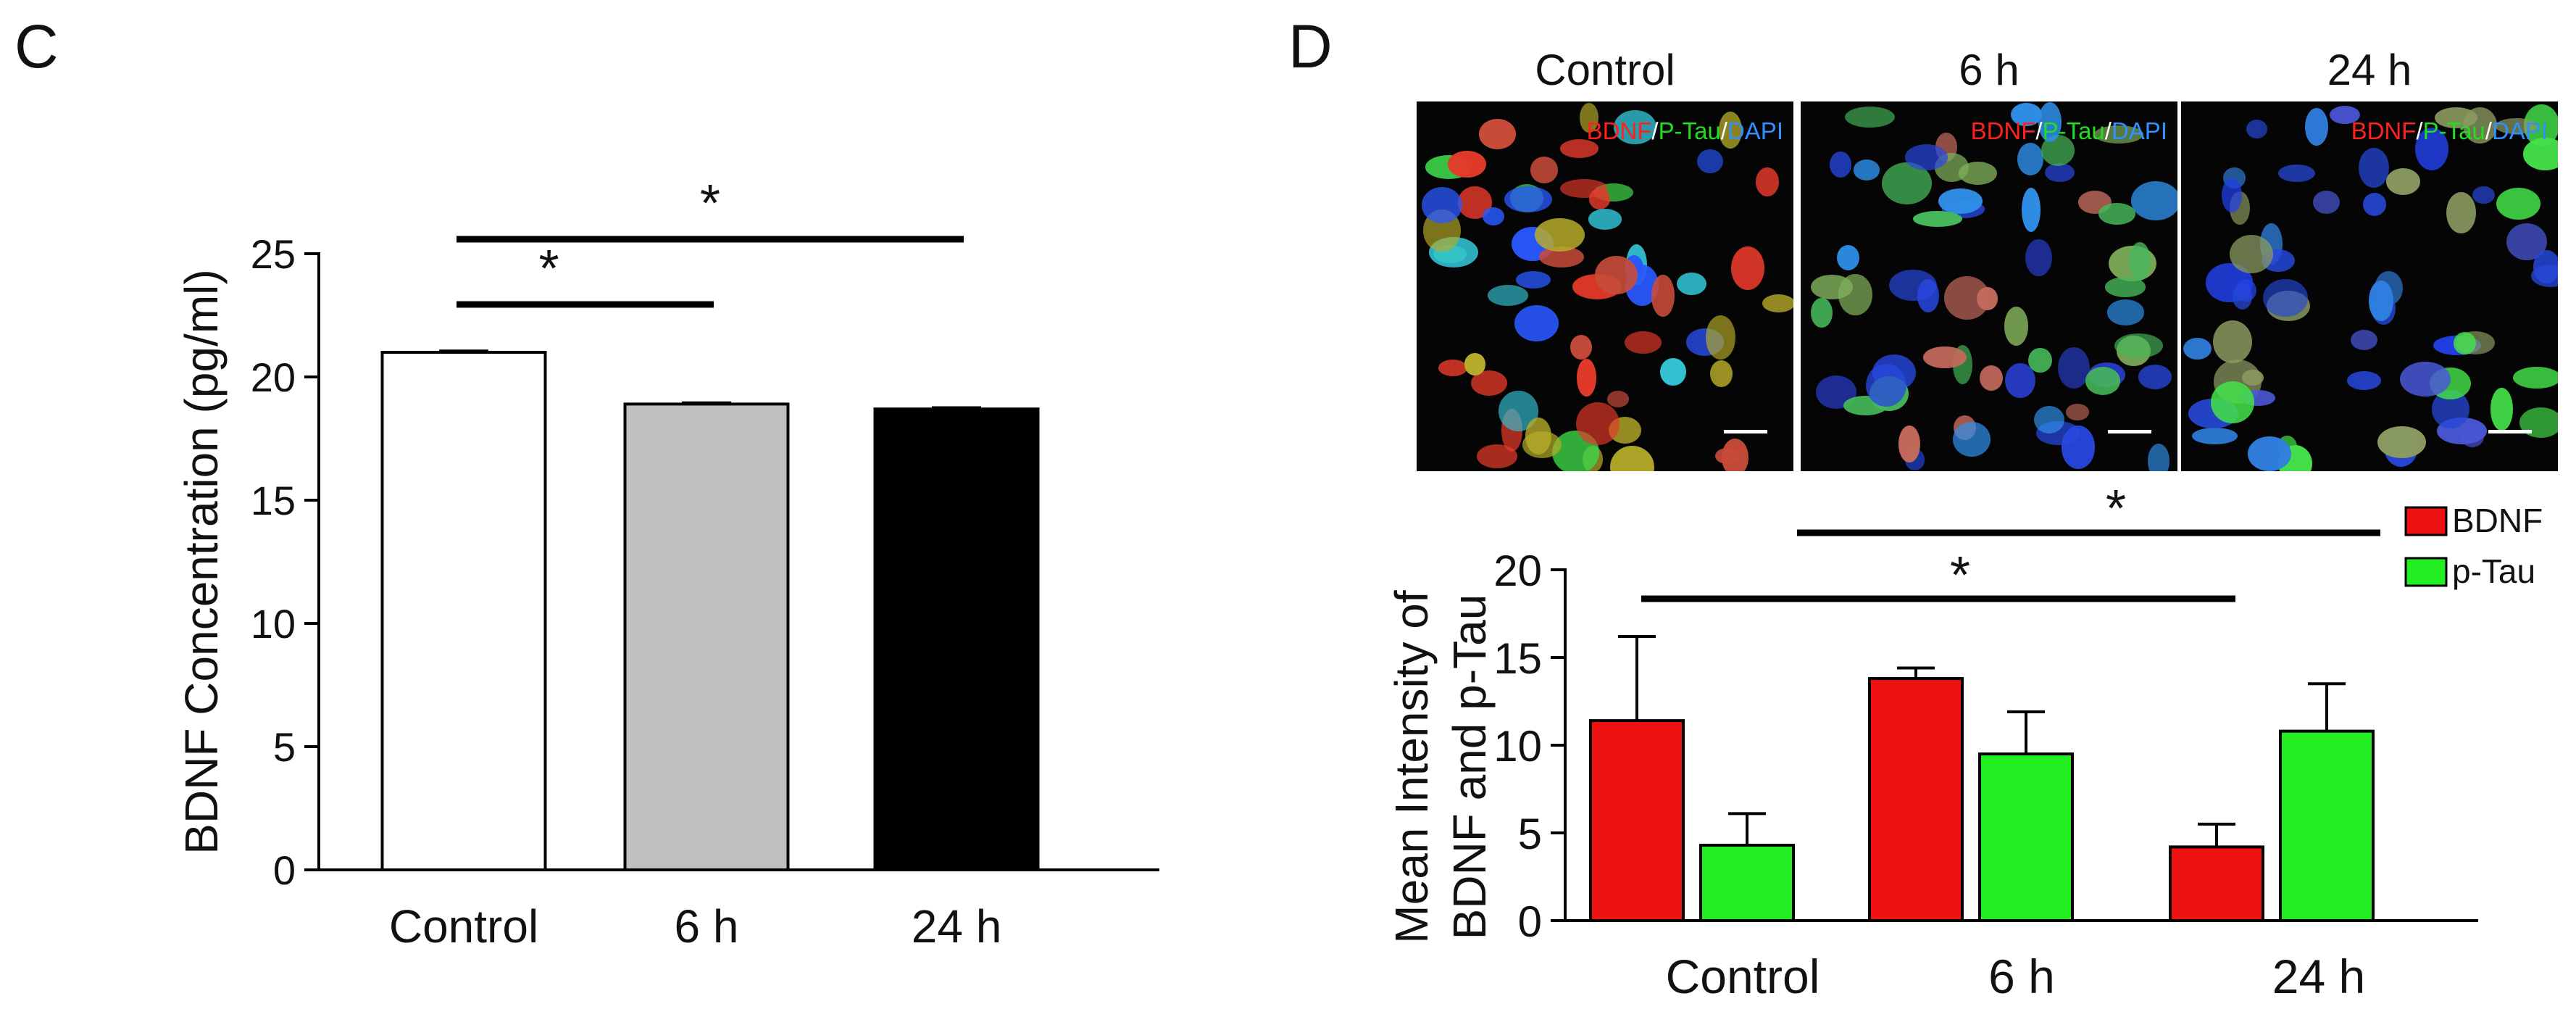 The height and width of the screenshot is (1025, 2576). Describe the element at coordinates (201, 561) in the screenshot. I see `y-axis-label: BDNF Concentration (pg/ml)` at that location.